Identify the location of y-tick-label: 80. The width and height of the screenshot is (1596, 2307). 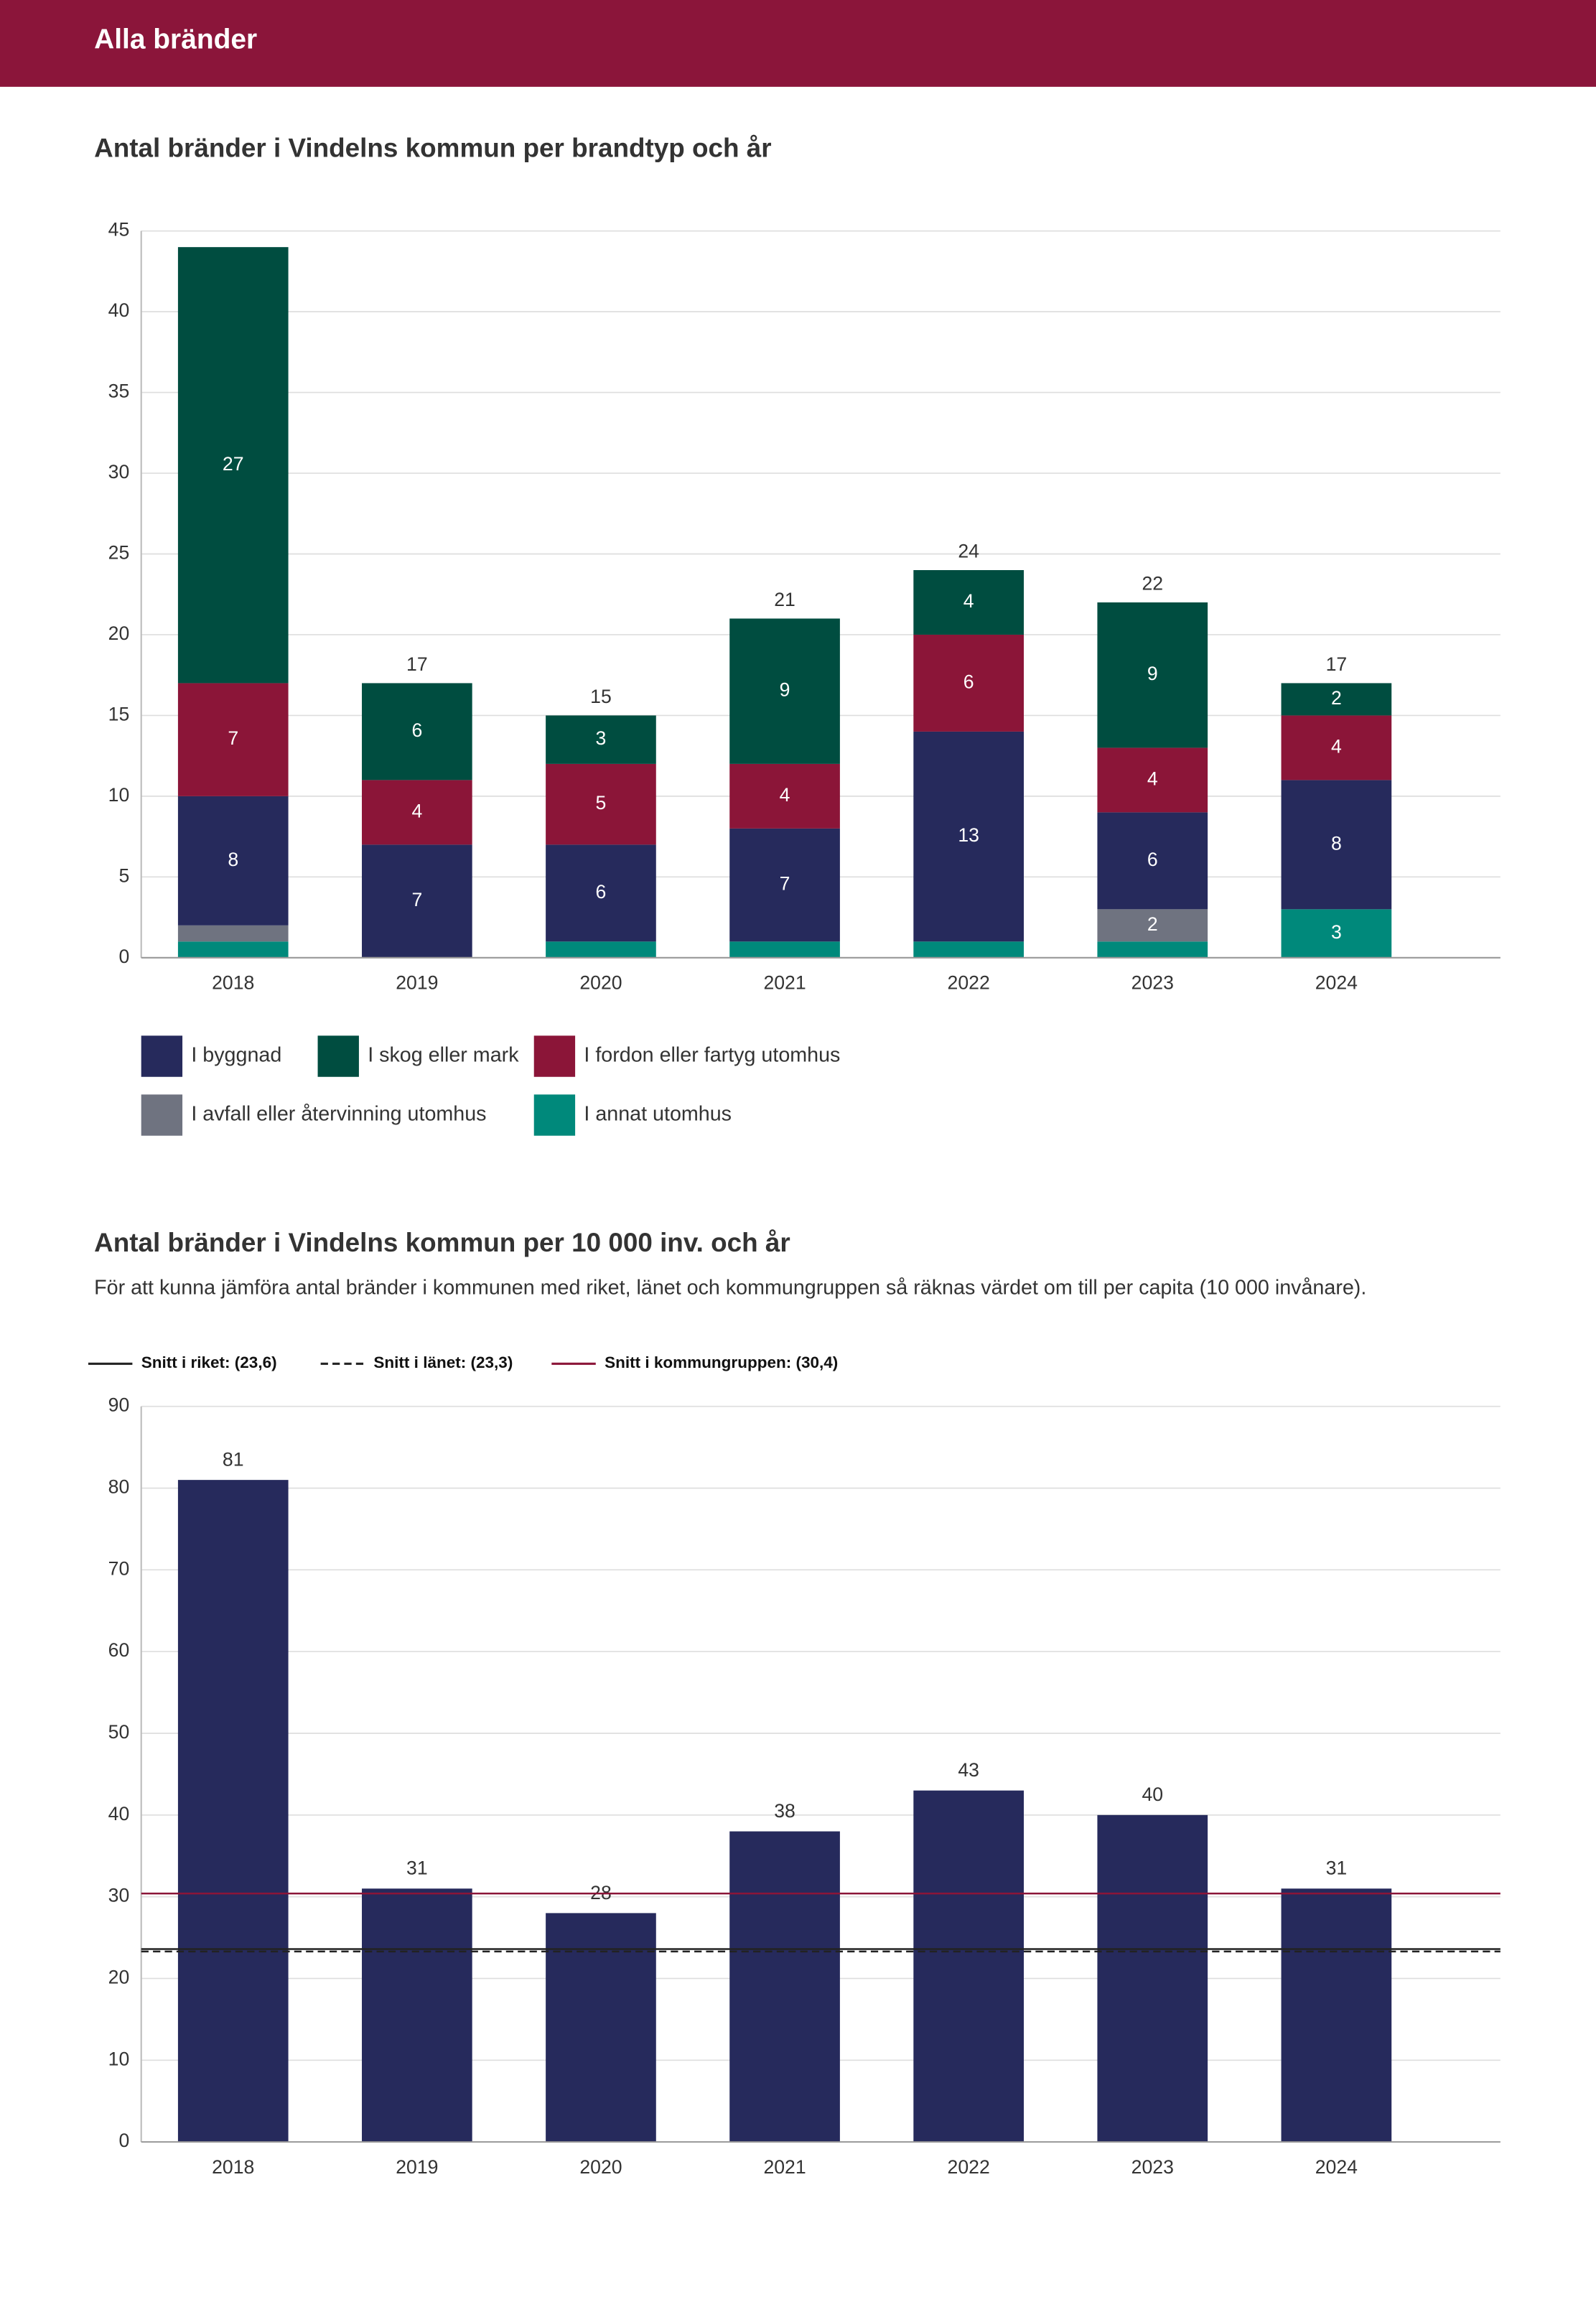
(119, 1487).